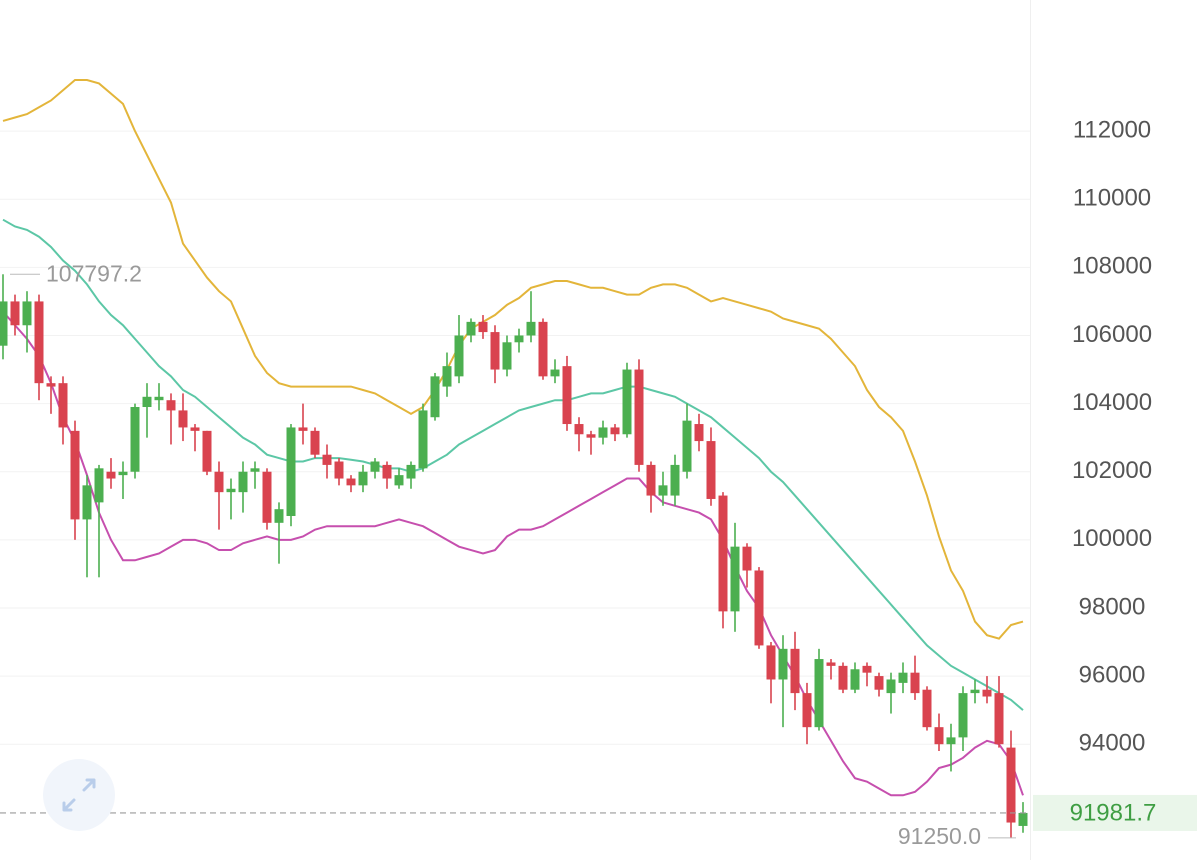 Image resolution: width=1197 pixels, height=860 pixels. I want to click on y-tick-label: 106000, so click(1112, 334).